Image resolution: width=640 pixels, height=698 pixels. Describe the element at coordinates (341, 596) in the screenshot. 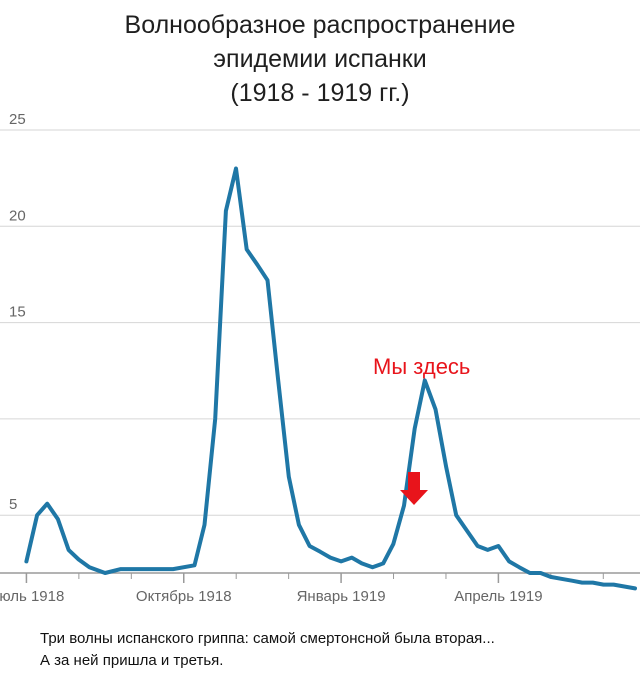

I see `x-tick-label: Январь 1919` at that location.